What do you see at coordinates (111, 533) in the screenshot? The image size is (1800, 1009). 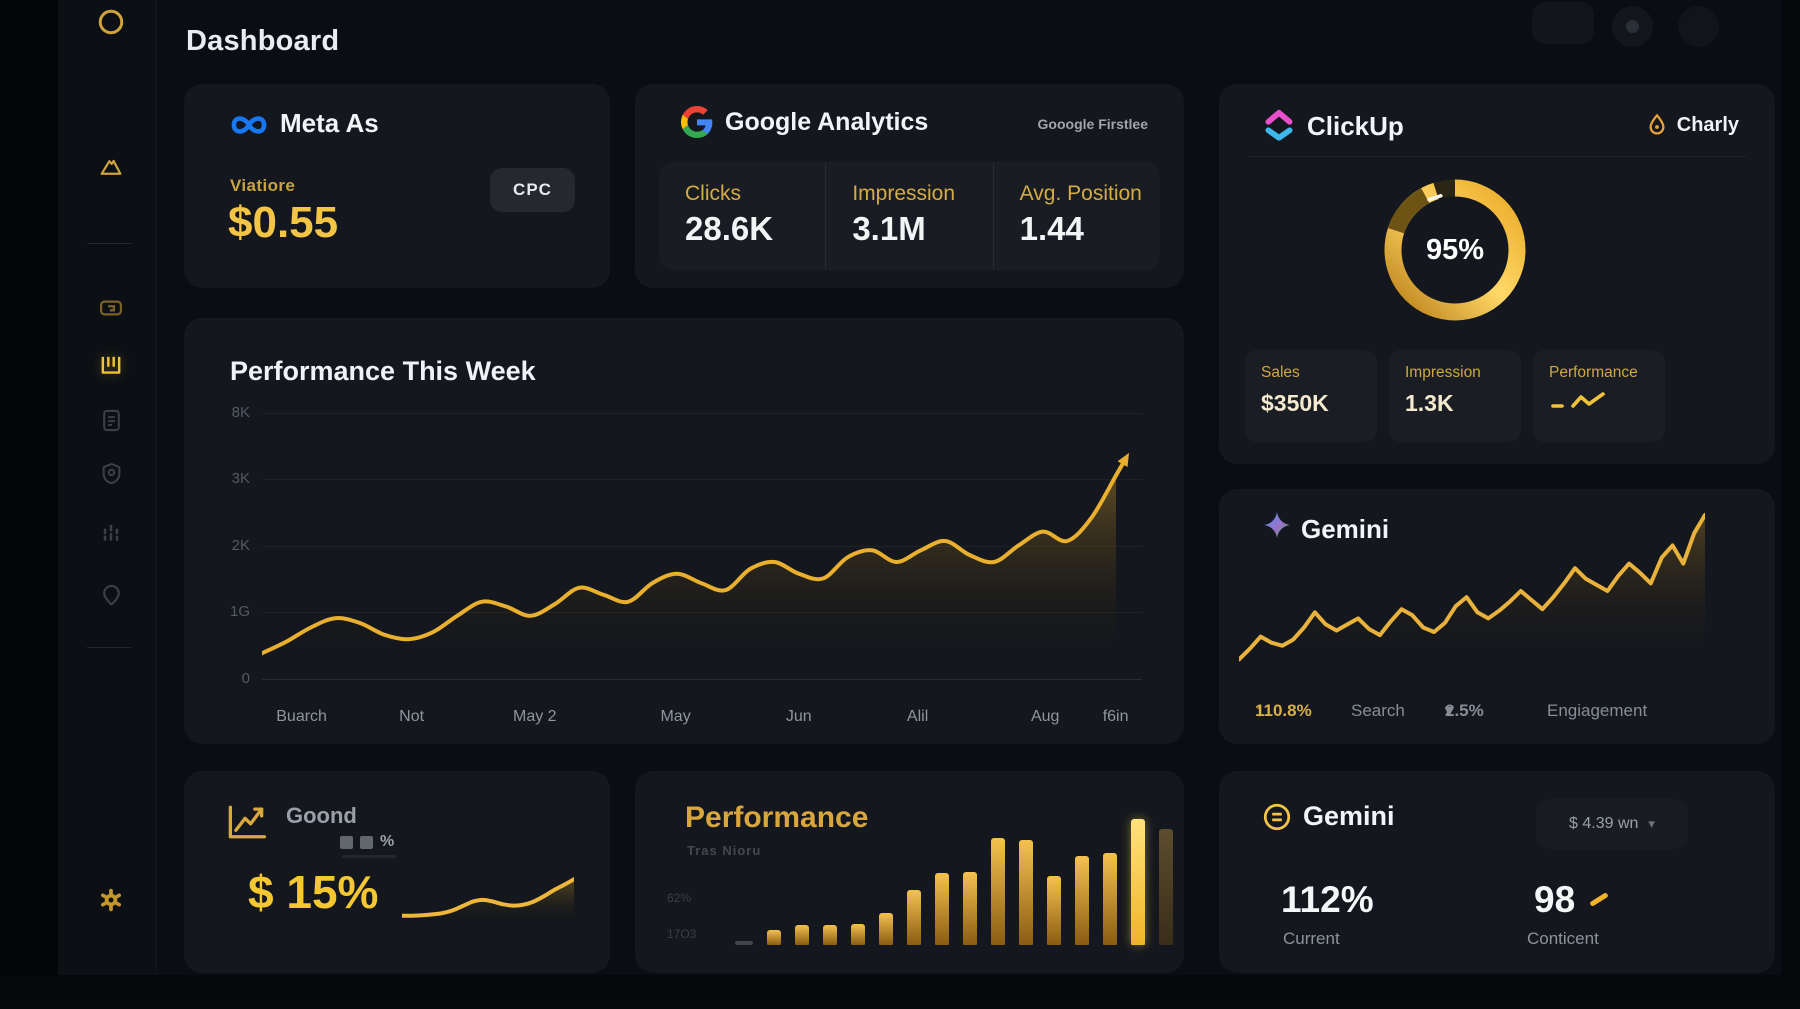 I see `columns-stats-icon` at bounding box center [111, 533].